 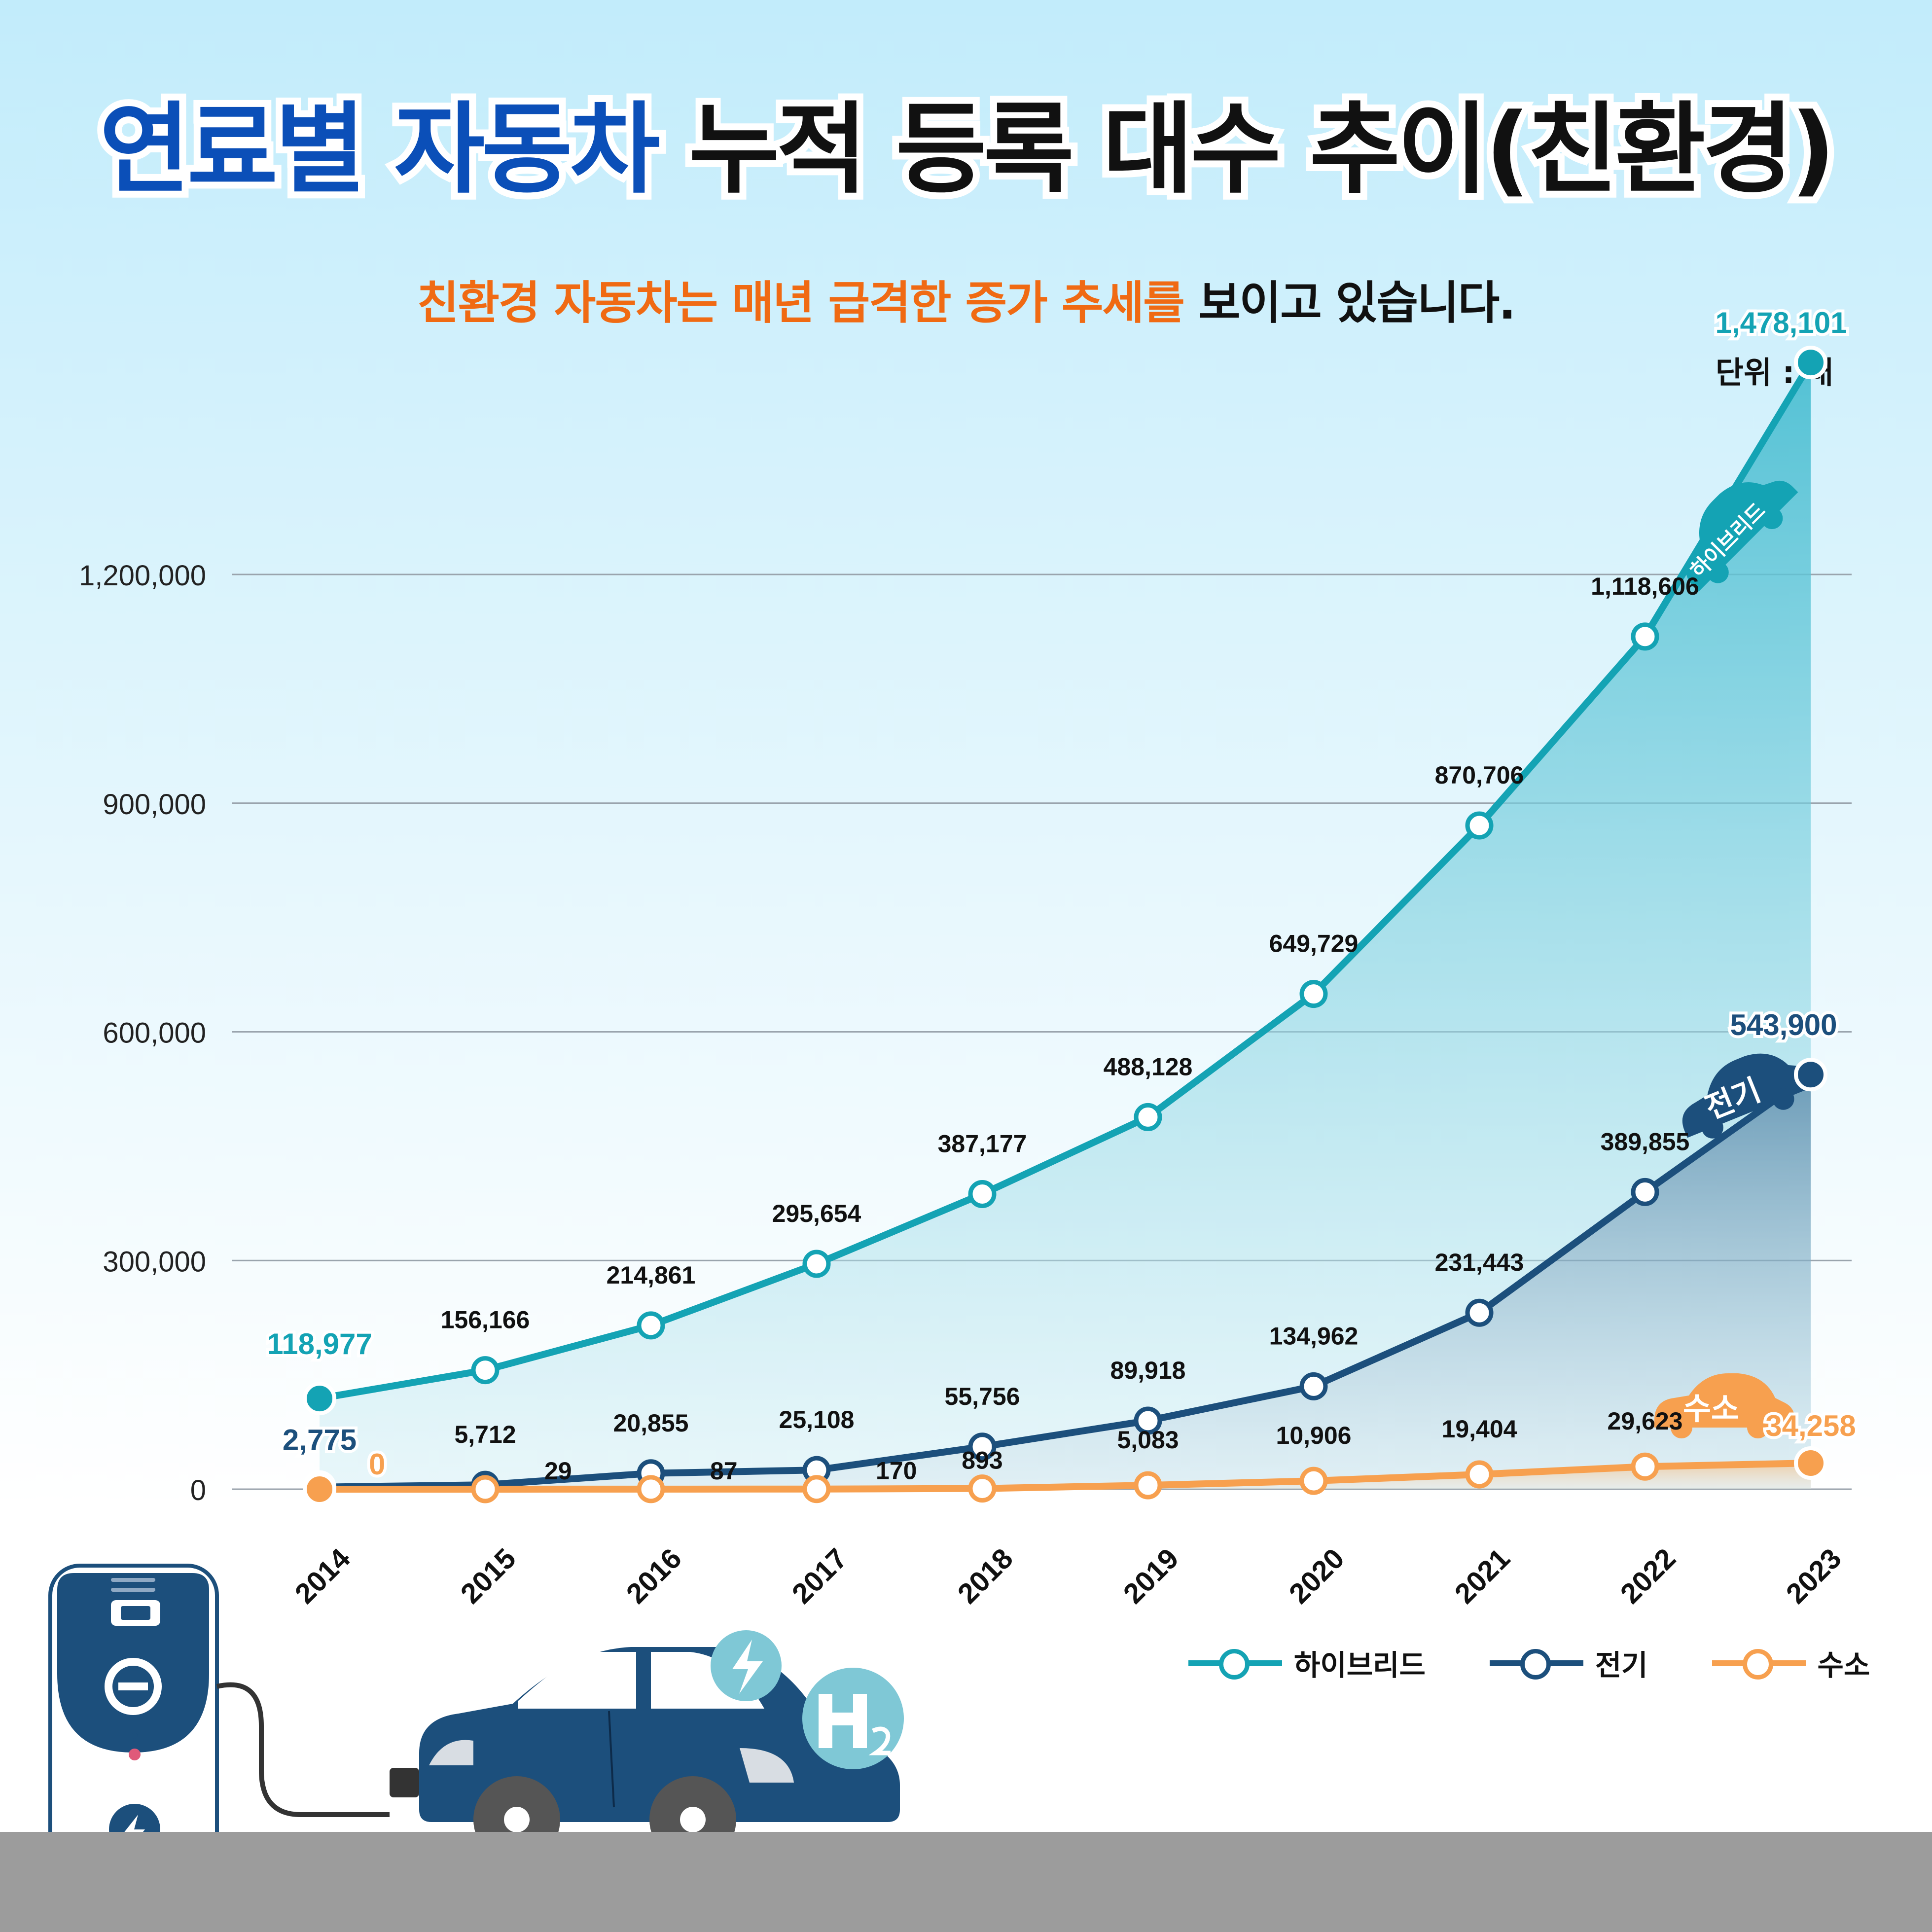 What do you see at coordinates (558, 1471) in the screenshot?
I see `data-label-hydrogen: 29` at bounding box center [558, 1471].